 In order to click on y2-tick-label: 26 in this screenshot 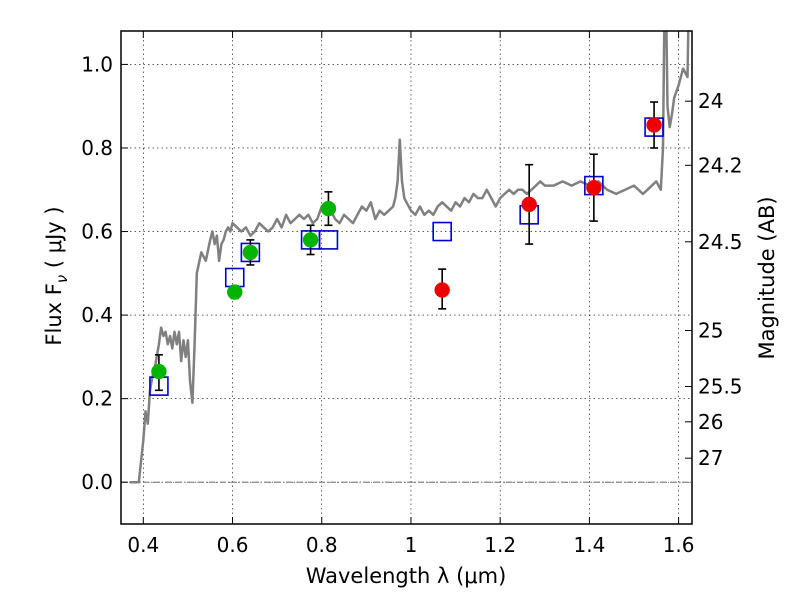, I will do `click(710, 422)`.